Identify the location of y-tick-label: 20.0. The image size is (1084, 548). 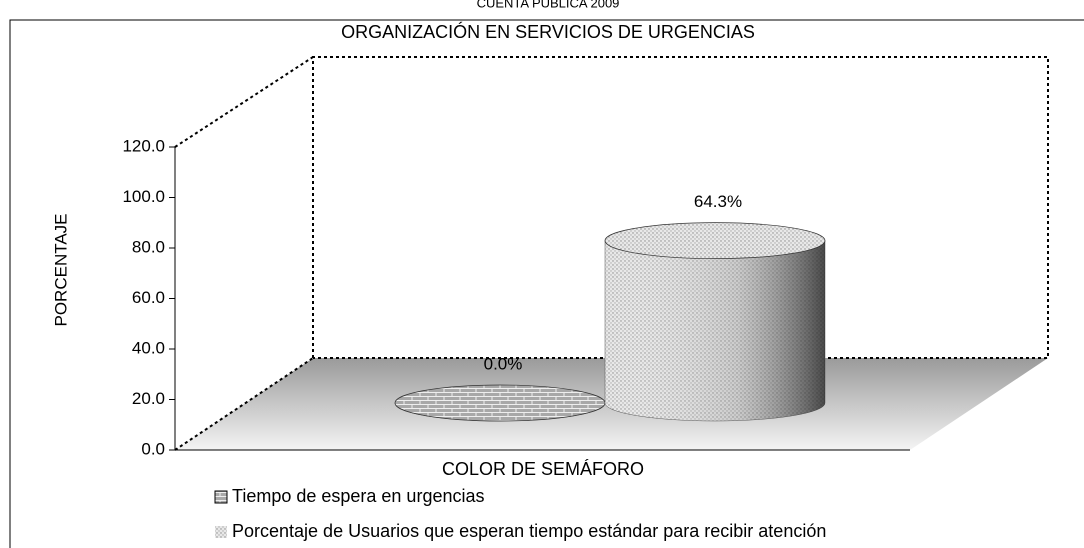
(148, 398).